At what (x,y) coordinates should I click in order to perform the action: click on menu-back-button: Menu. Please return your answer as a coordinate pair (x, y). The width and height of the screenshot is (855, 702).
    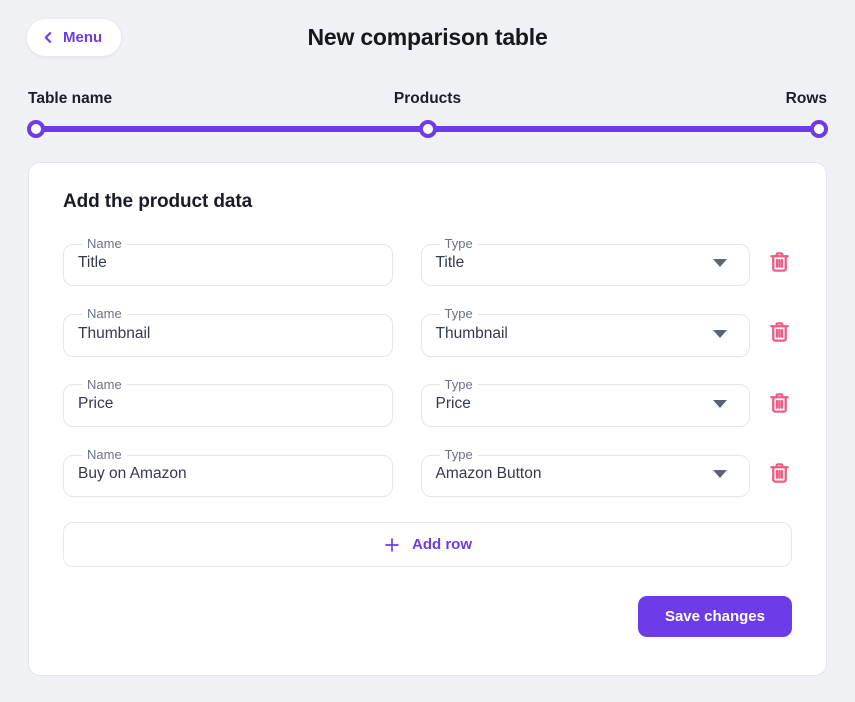
    Looking at the image, I should click on (74, 37).